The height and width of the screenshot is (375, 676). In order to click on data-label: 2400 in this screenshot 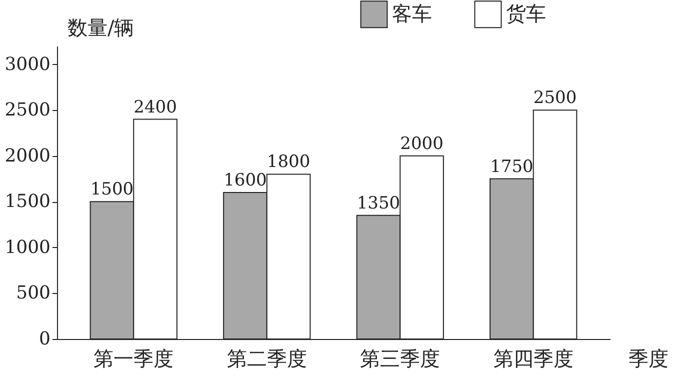, I will do `click(155, 107)`.